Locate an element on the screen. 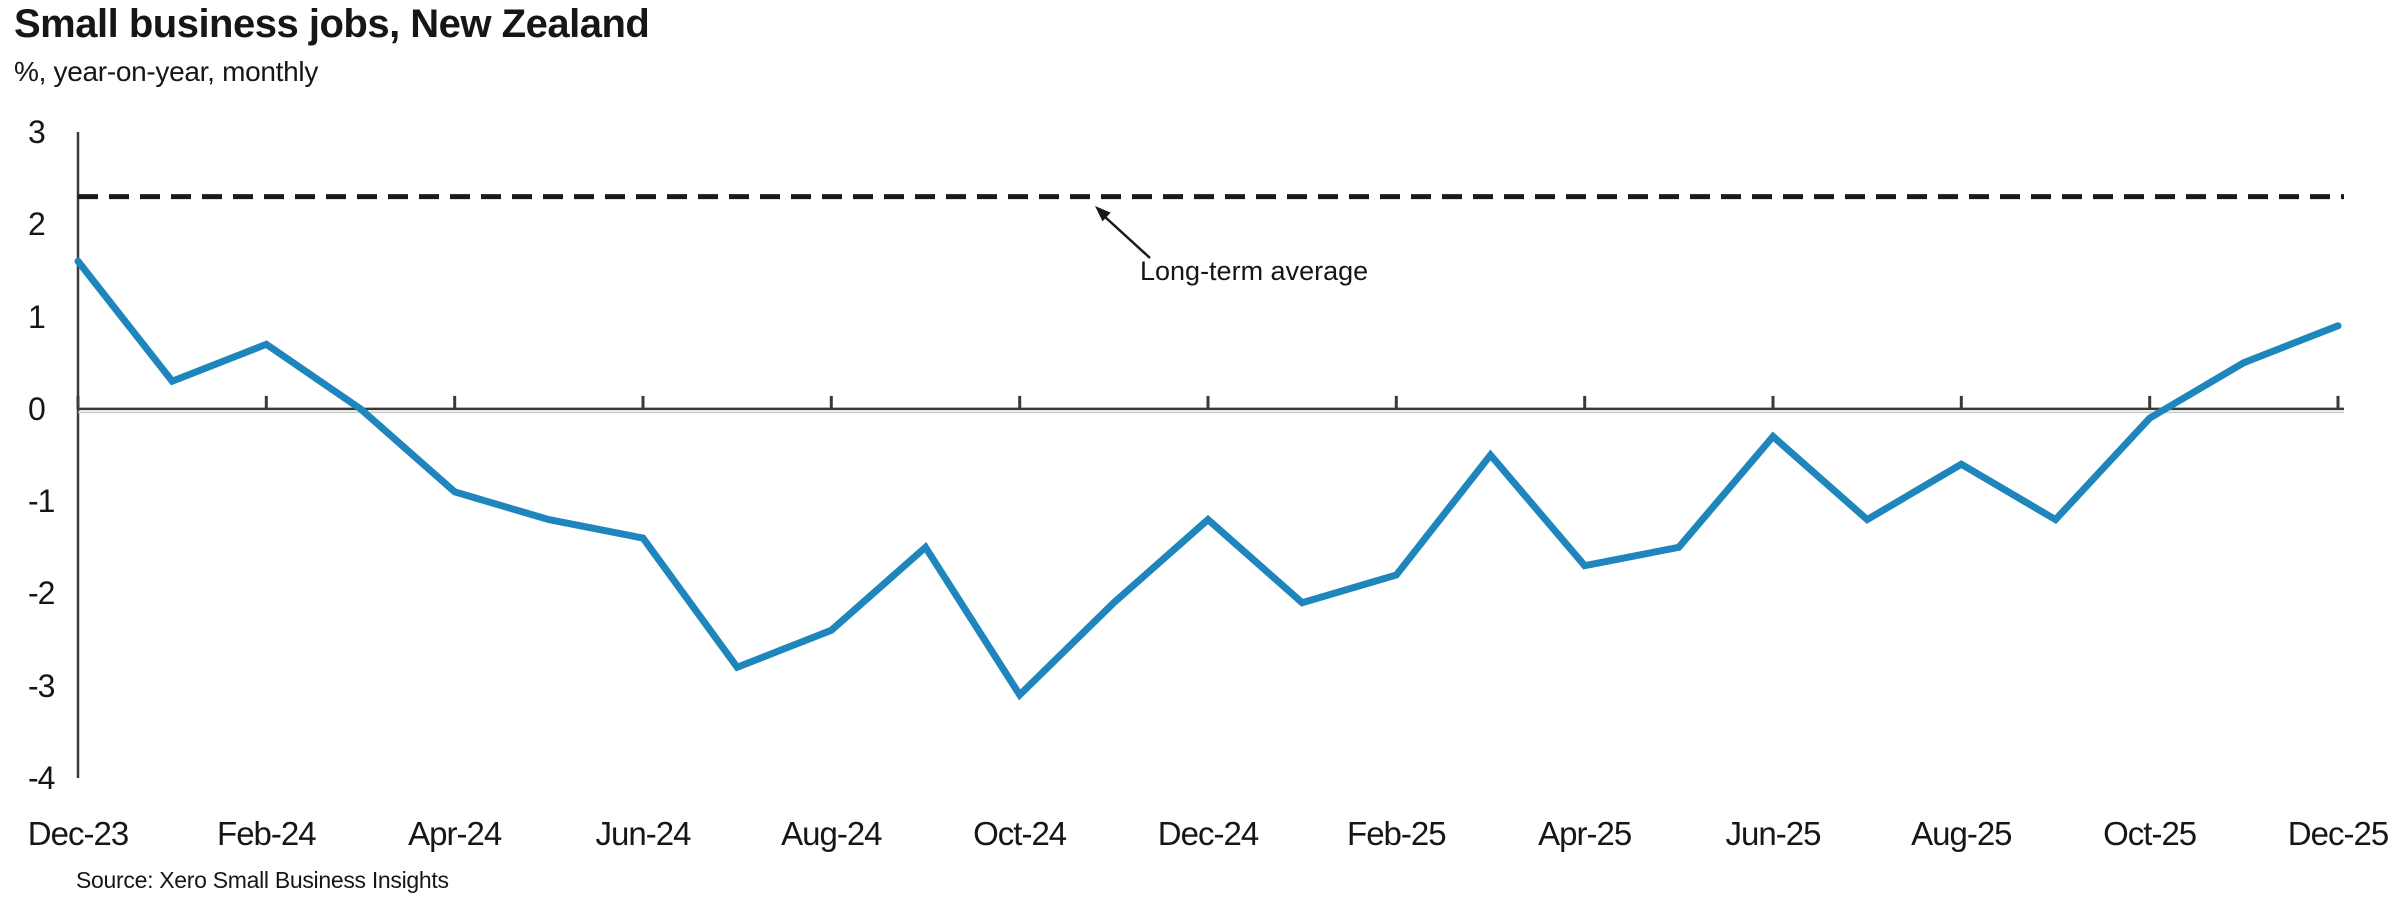 The width and height of the screenshot is (2400, 906). x-tick-label: Apr-24 is located at coordinates (455, 833).